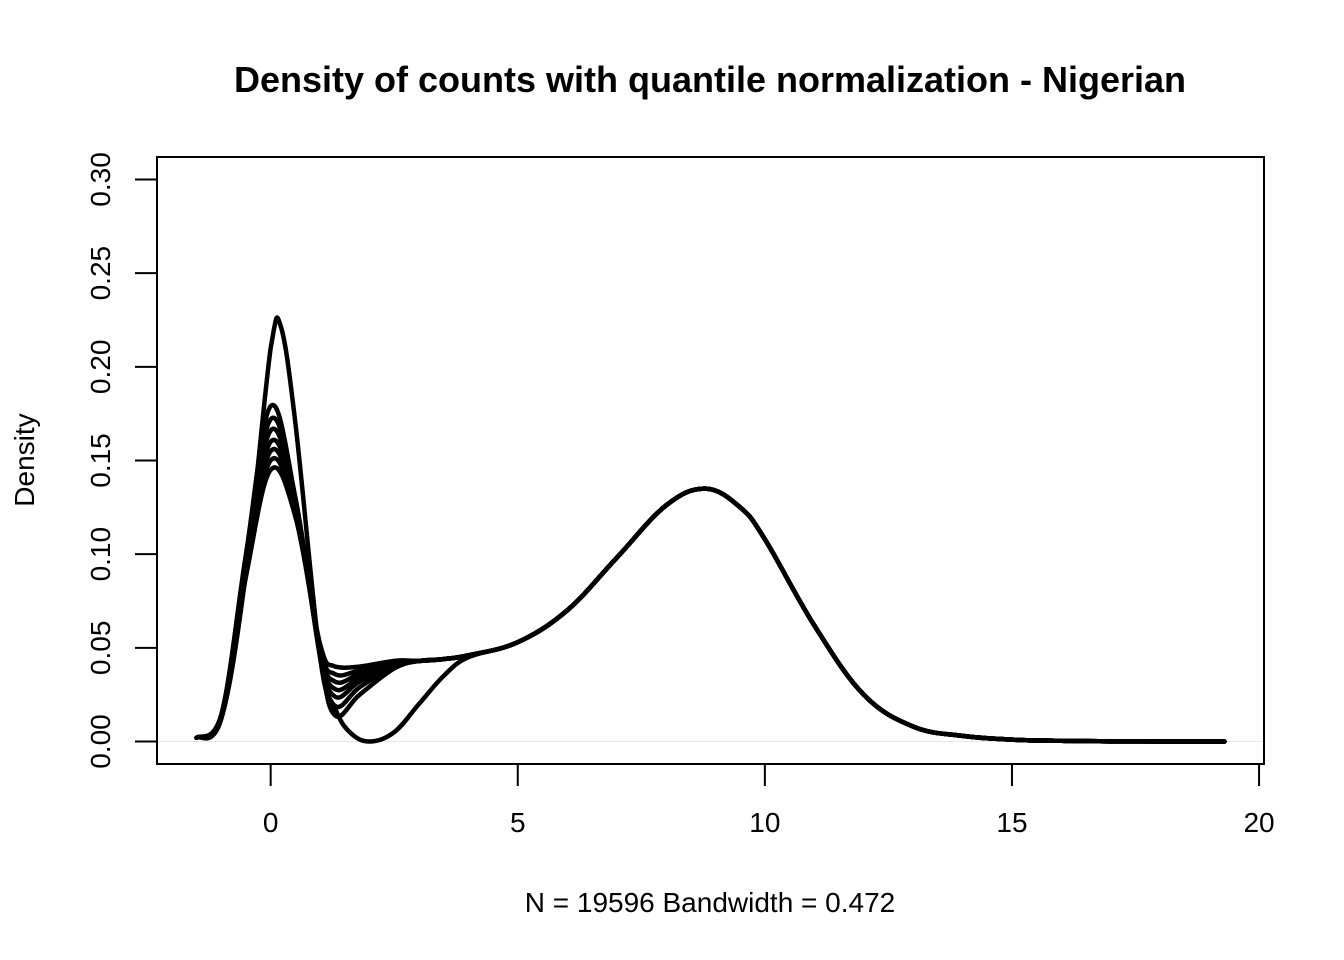  What do you see at coordinates (710, 902) in the screenshot?
I see `x-axis-title: N = 19596 Bandwidth = 0.472` at bounding box center [710, 902].